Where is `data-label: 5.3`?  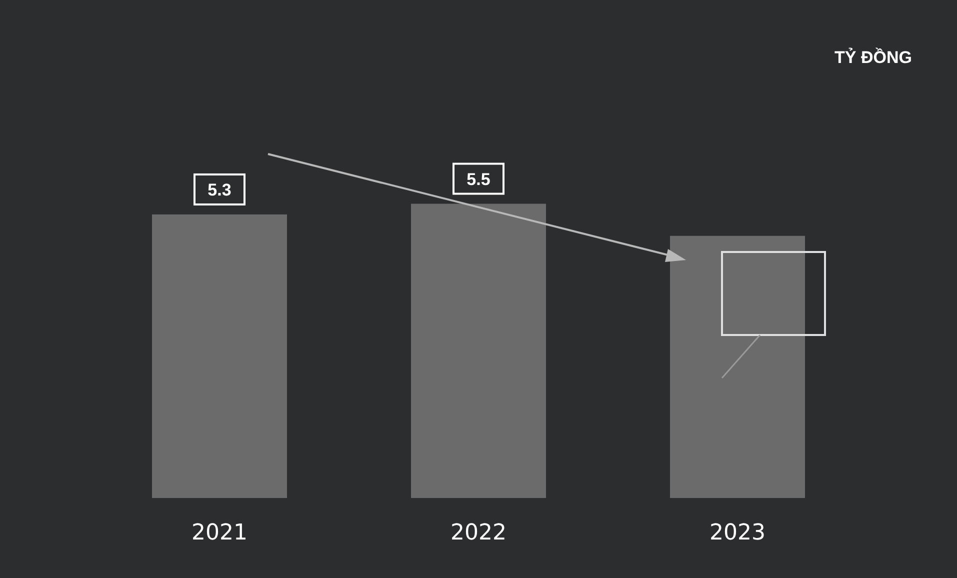
data-label: 5.3 is located at coordinates (220, 190).